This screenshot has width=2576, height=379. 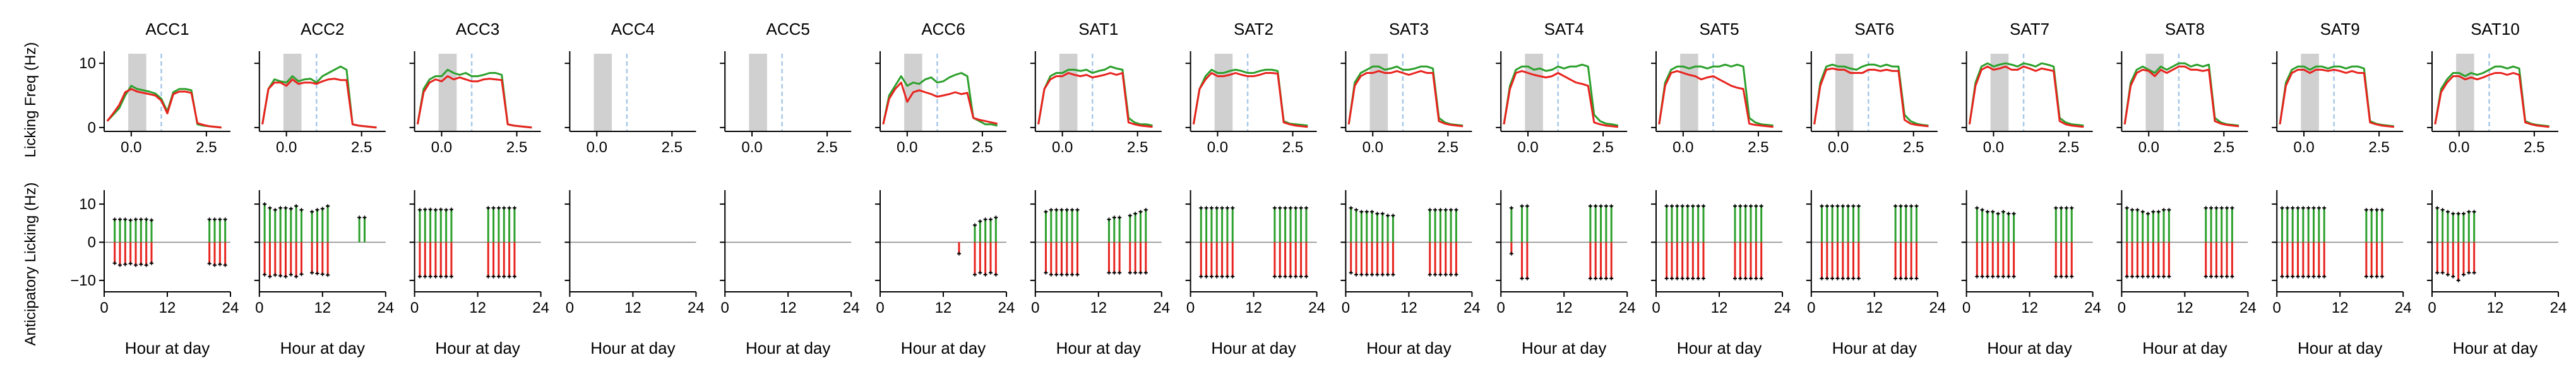 What do you see at coordinates (1253, 29) in the screenshot?
I see `panel-title: SAT2` at bounding box center [1253, 29].